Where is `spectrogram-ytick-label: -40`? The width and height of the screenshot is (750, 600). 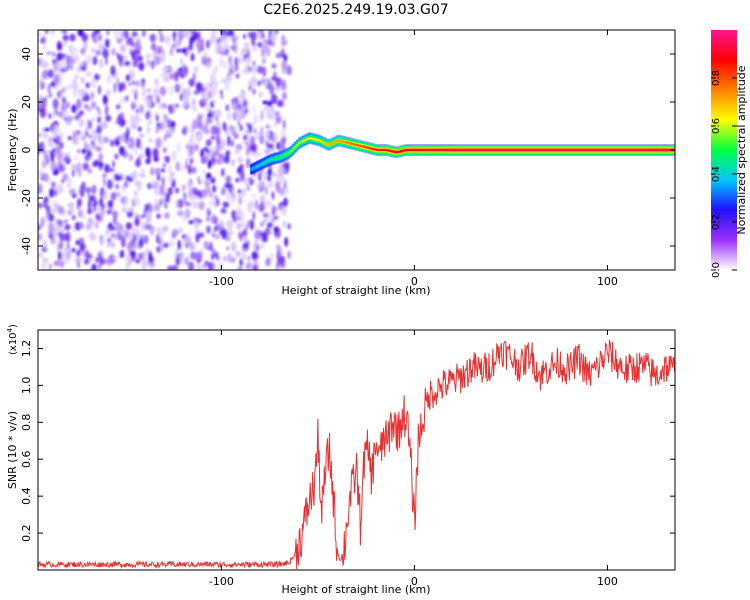
spectrogram-ytick-label: -40 is located at coordinates (26, 246).